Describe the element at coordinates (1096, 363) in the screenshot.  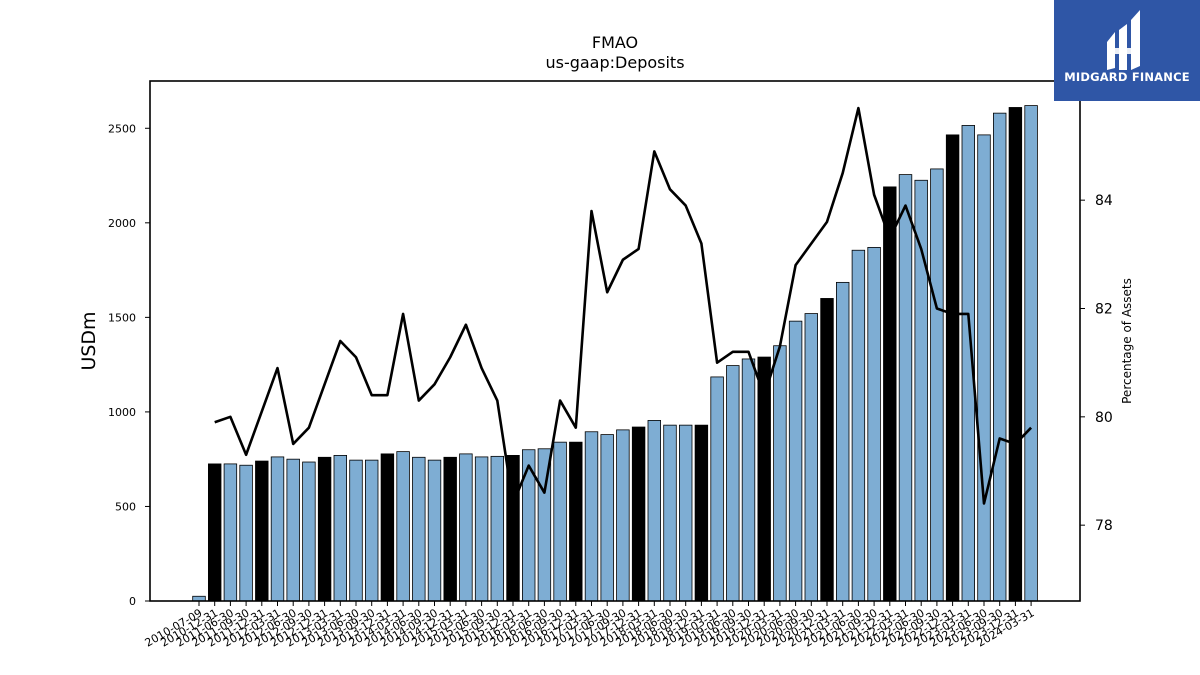
I see `right-axis-ticks: 78 80 82 84` at that location.